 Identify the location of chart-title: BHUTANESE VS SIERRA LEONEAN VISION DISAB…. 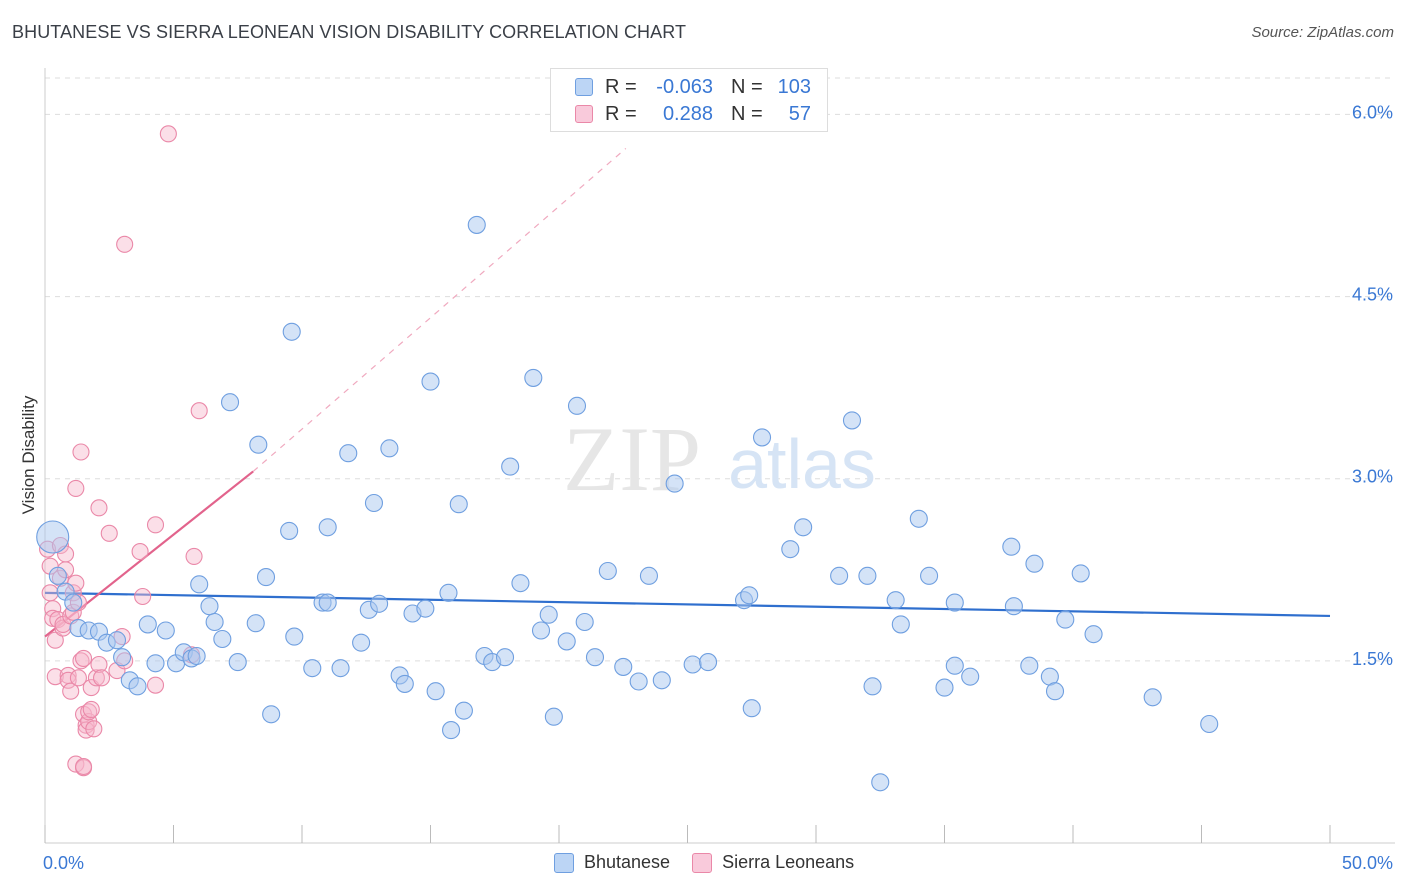
(349, 32).